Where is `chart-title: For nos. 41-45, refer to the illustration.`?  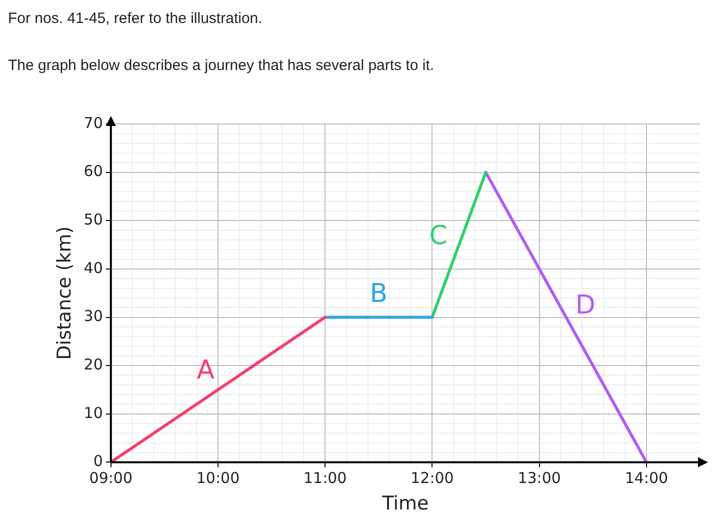
chart-title: For nos. 41-45, refer to the illustration. is located at coordinates (135, 18).